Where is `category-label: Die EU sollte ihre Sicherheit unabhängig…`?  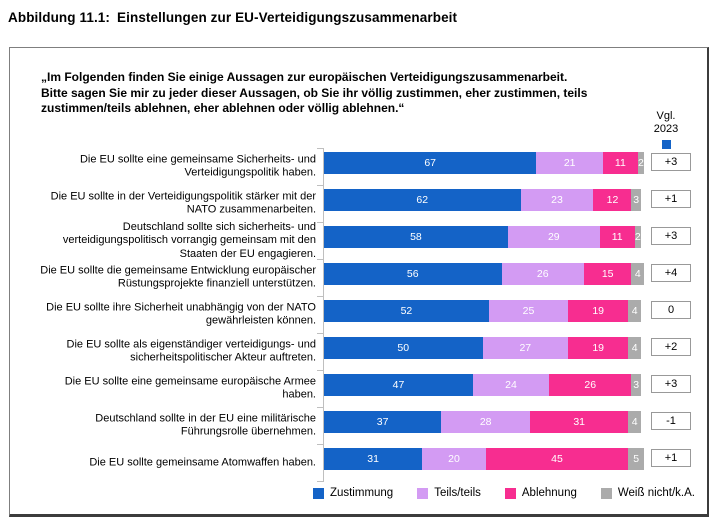 category-label: Die EU sollte ihre Sicherheit unabhängig… is located at coordinates (181, 314).